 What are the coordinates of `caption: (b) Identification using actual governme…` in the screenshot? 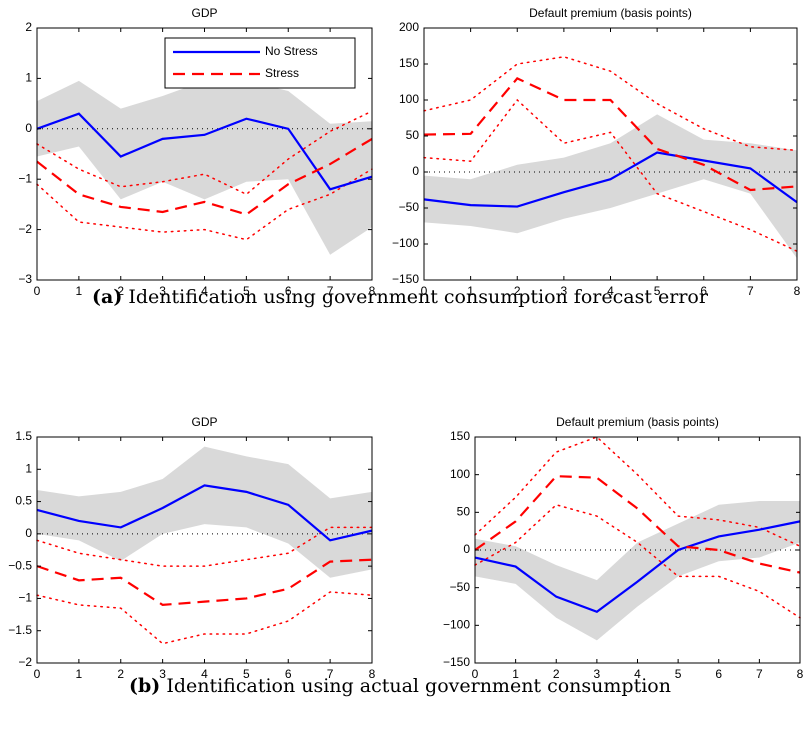 It's located at (400, 686).